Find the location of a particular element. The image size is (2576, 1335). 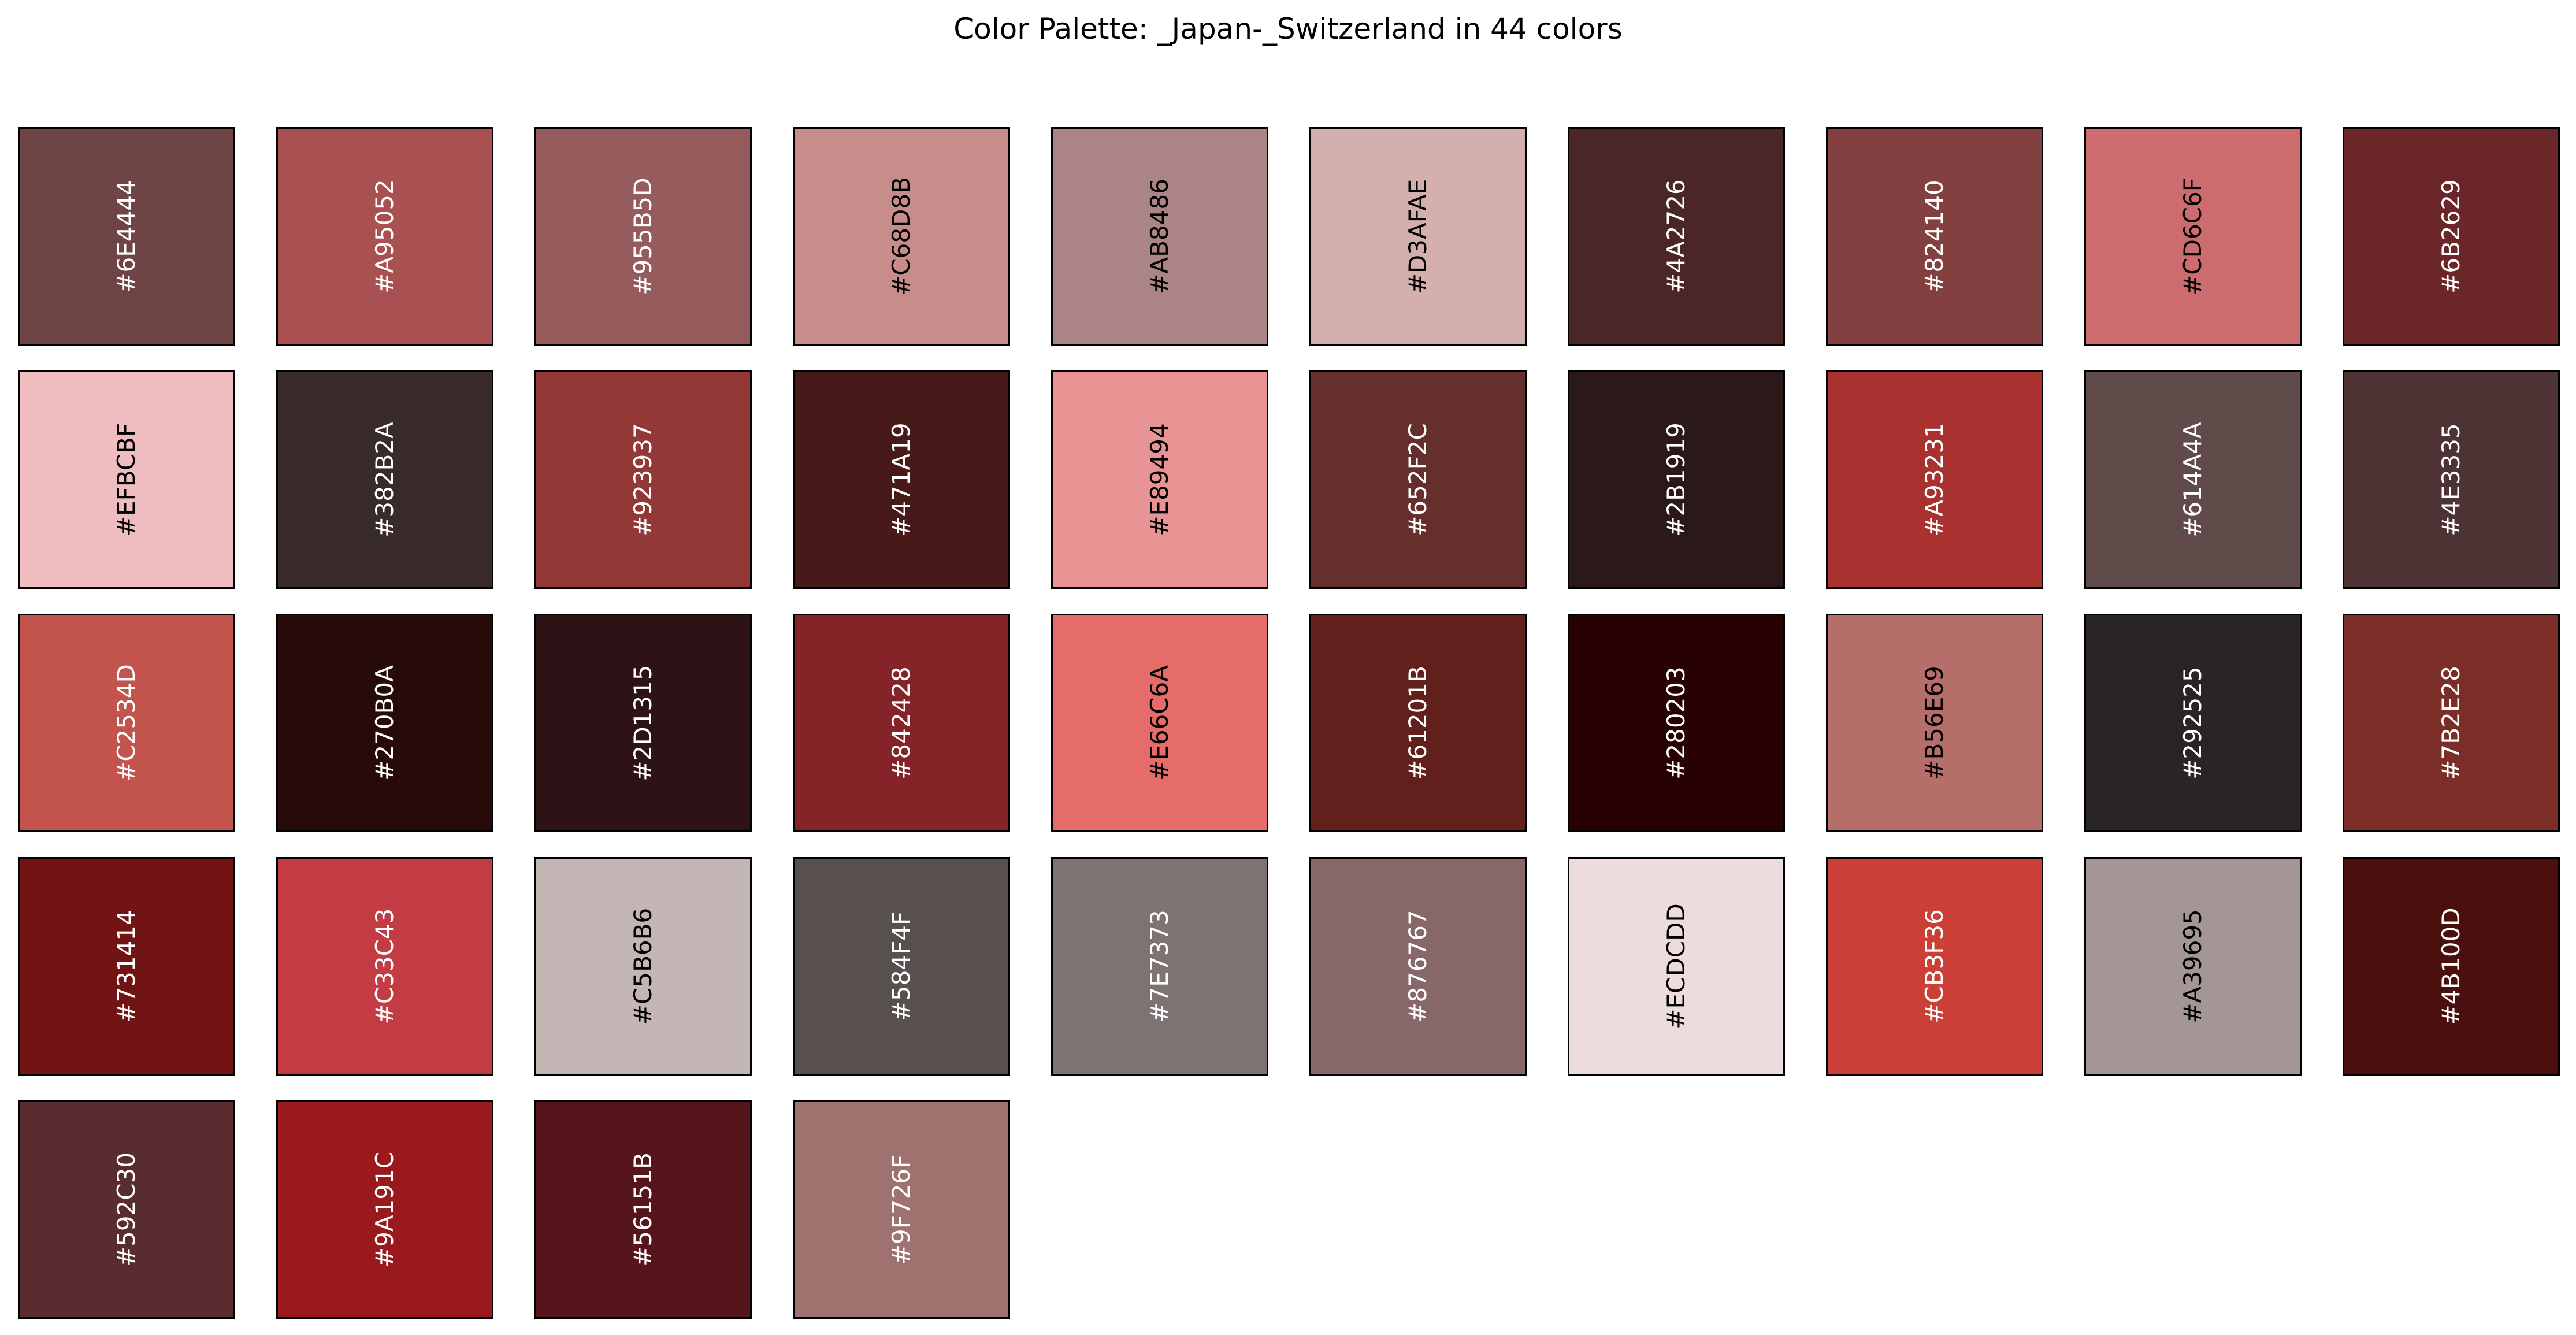

color-swatch: #923937 is located at coordinates (643, 479).